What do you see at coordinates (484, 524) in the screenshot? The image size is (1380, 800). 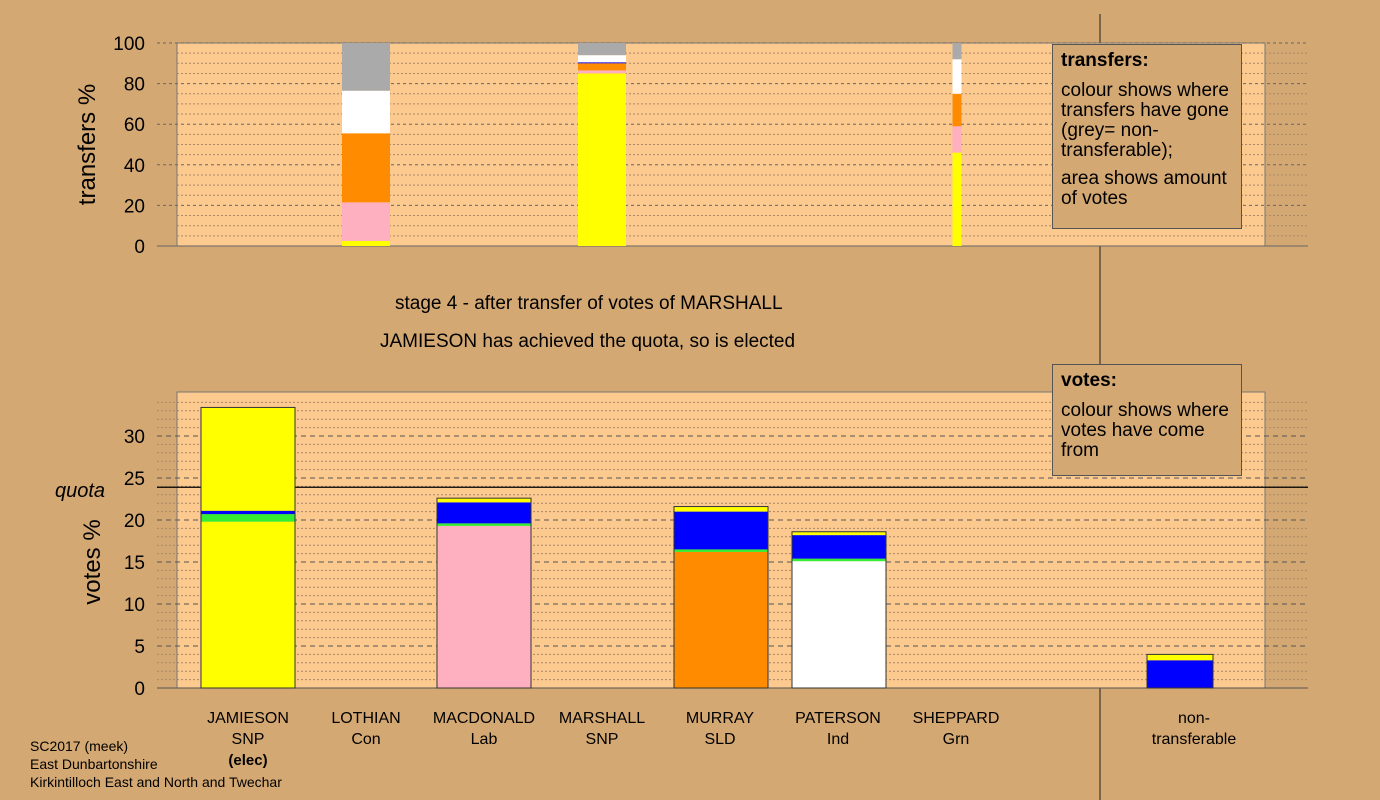 I see `vote-segment-macdonald-grn` at bounding box center [484, 524].